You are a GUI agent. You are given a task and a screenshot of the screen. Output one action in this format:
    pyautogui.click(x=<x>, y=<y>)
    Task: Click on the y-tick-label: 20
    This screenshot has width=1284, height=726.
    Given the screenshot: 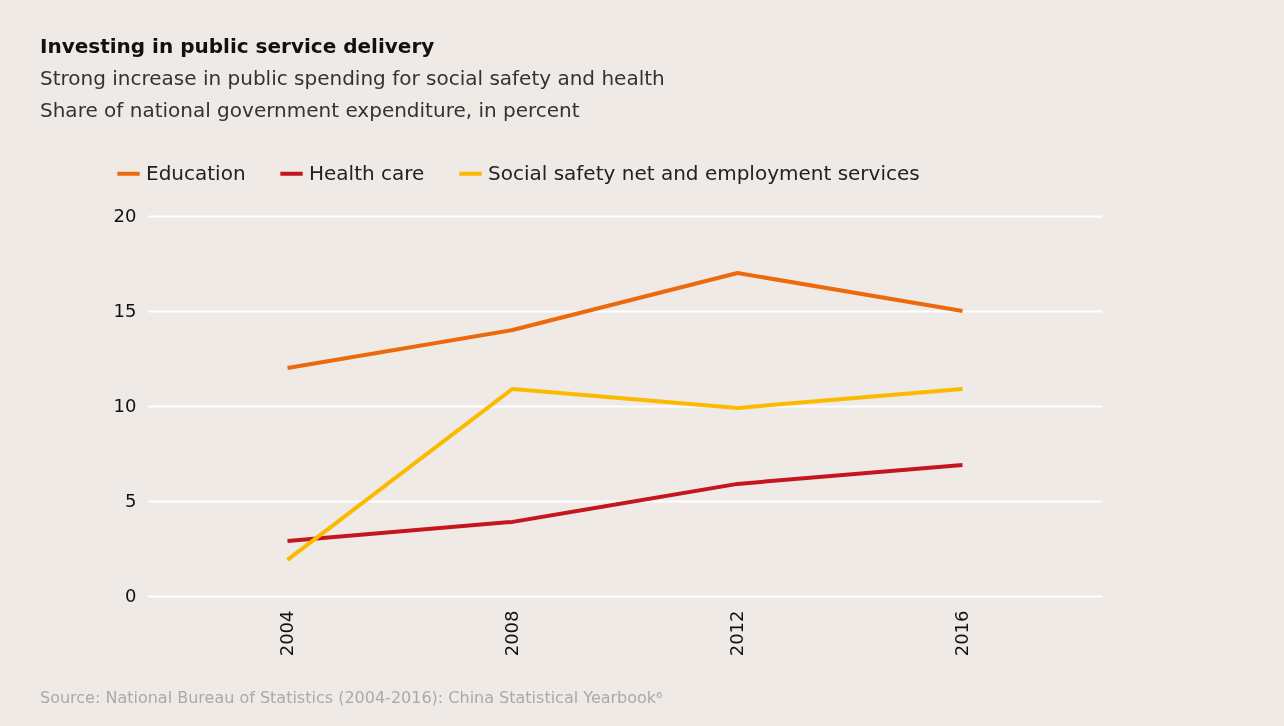 What is the action you would take?
    pyautogui.click(x=125, y=215)
    